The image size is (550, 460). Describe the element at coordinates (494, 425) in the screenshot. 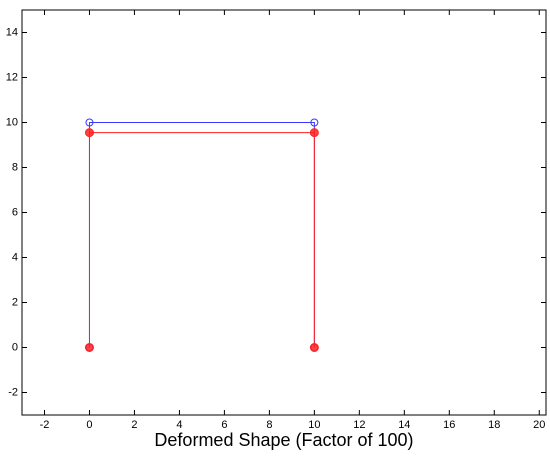

I see `x-tick-label: 18` at that location.